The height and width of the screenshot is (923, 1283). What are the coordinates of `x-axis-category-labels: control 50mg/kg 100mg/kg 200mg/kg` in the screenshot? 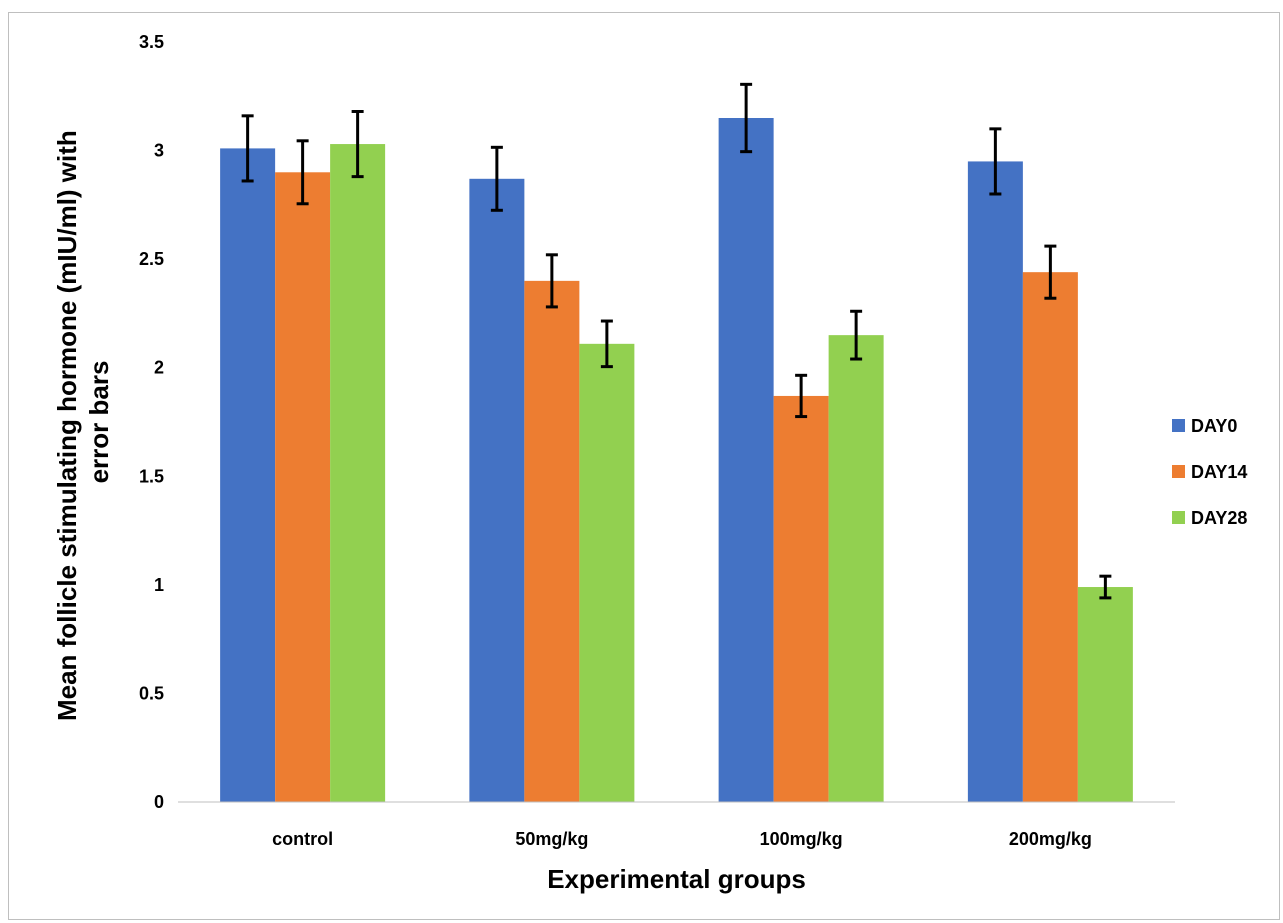 It's located at (682, 839).